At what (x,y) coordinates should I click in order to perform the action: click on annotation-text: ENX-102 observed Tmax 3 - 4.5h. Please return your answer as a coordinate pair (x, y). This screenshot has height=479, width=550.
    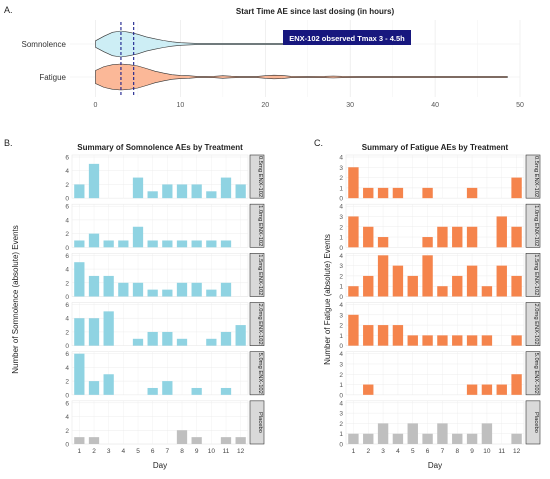
    Looking at the image, I should click on (347, 38).